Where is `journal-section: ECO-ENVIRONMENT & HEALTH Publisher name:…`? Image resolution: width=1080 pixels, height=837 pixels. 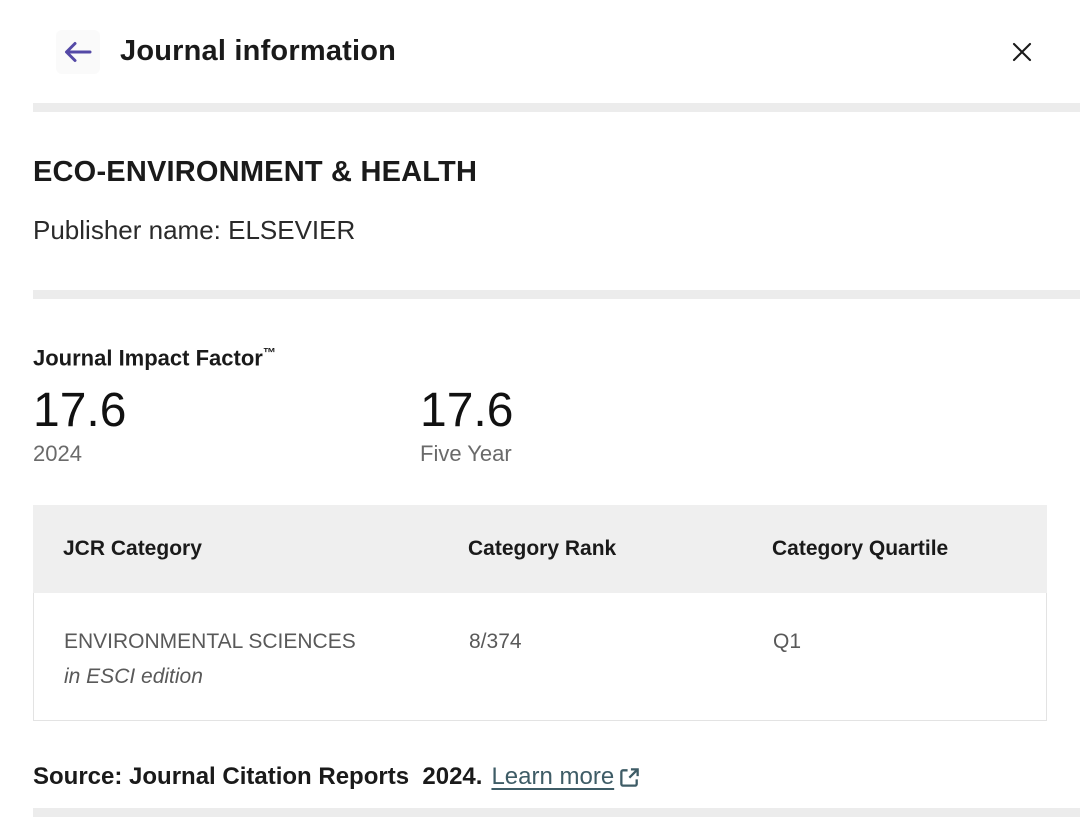
journal-section: ECO-ENVIRONMENT & HEALTH Publisher name:… is located at coordinates (540, 201).